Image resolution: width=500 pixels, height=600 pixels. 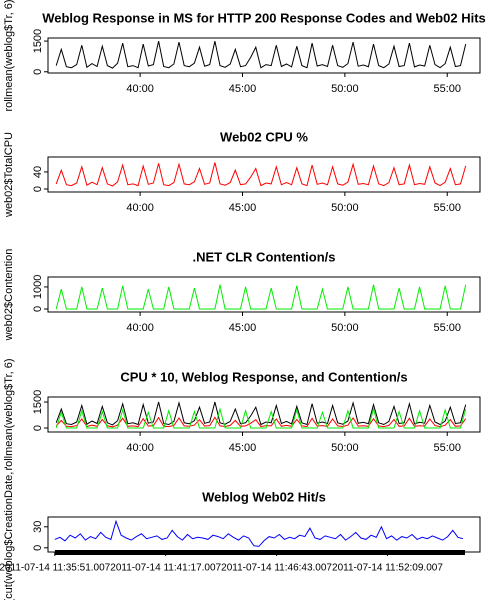 What do you see at coordinates (276, 568) in the screenshot?
I see `x-tick-label: 2011-07-14 11:46:43.007` at bounding box center [276, 568].